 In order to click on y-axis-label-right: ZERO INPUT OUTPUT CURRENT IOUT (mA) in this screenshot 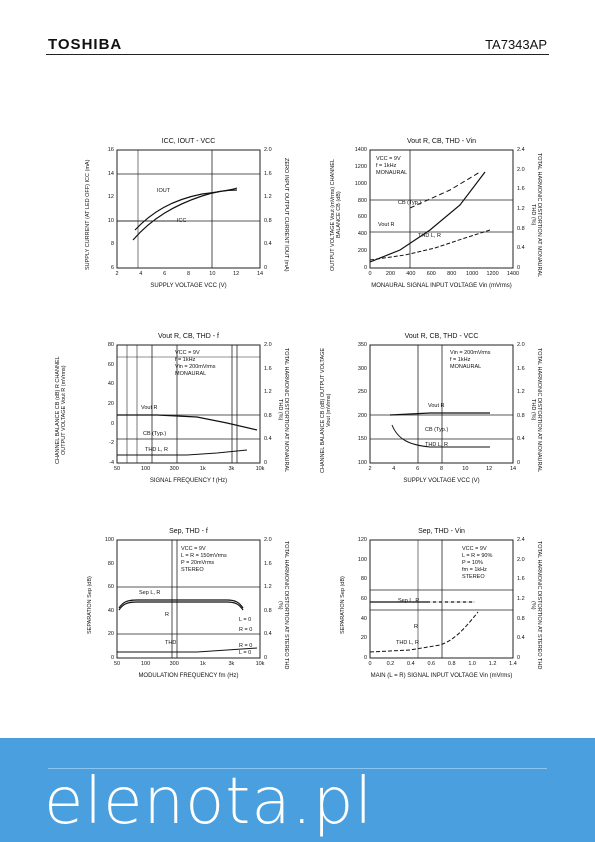, I will do `click(286, 215)`.